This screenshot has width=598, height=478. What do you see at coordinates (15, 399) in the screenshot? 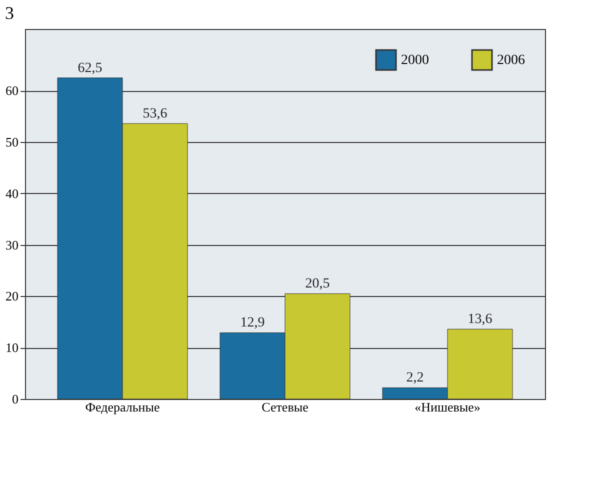
I see `y-tick-label: 0` at bounding box center [15, 399].